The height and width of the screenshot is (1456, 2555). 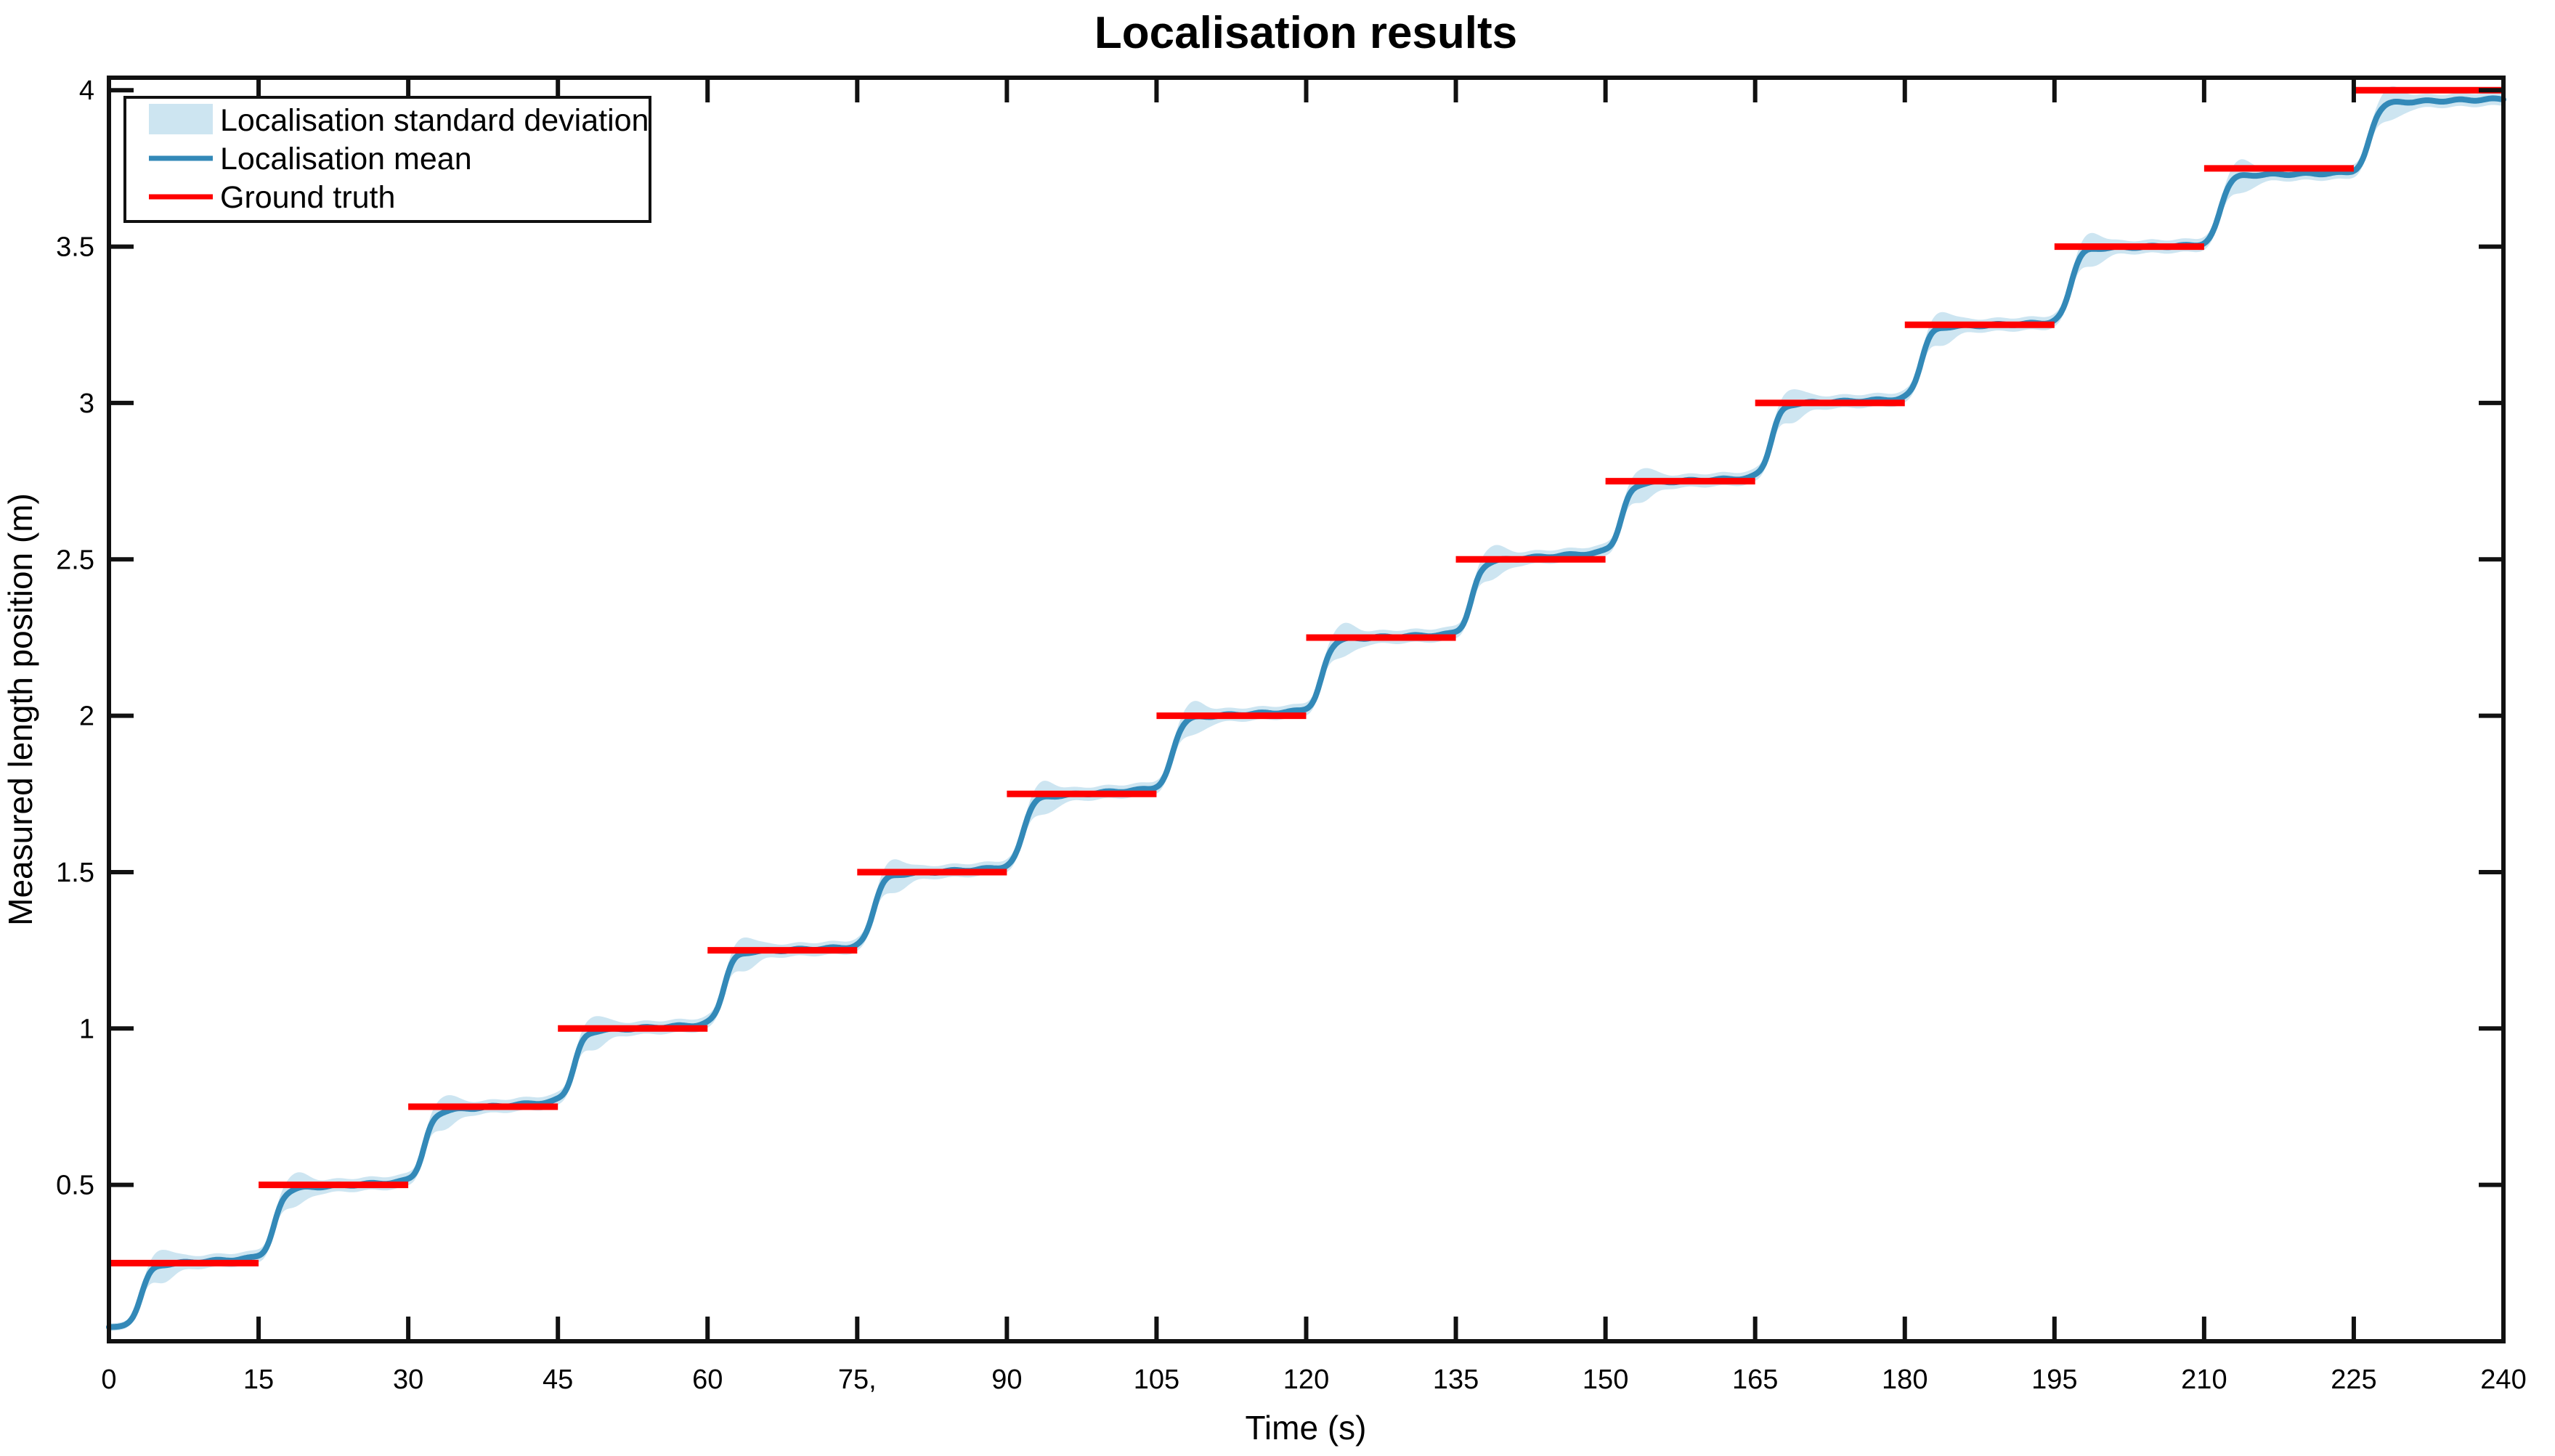 What do you see at coordinates (408, 1380) in the screenshot?
I see `x-tick-label: 30` at bounding box center [408, 1380].